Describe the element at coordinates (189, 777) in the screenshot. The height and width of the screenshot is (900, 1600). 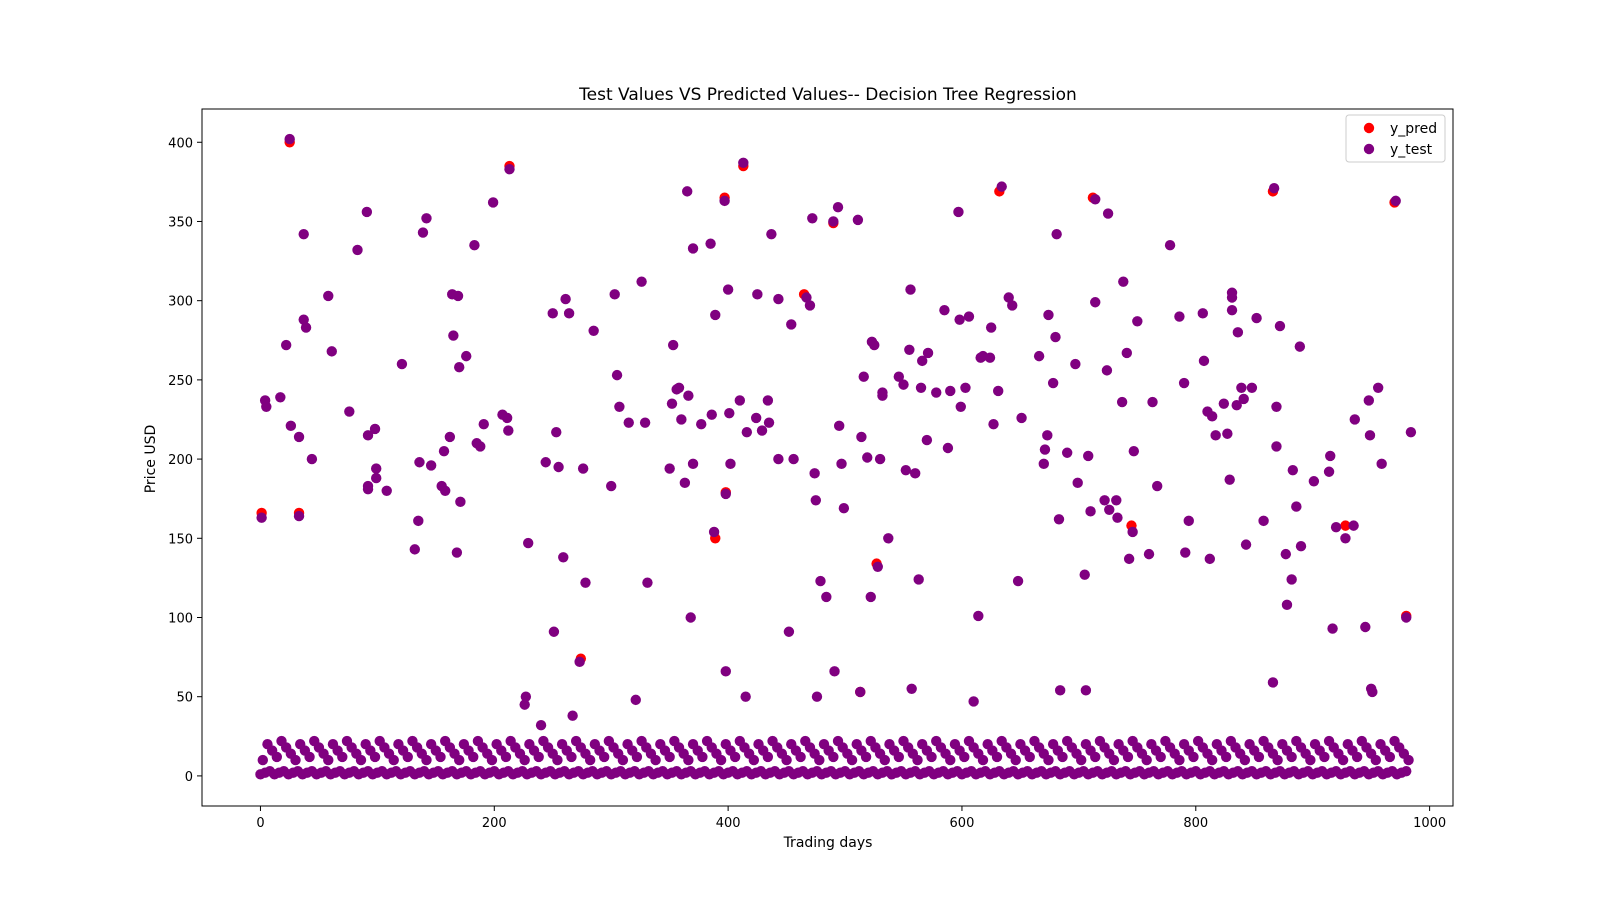
I see `y-tick-label: 0` at that location.